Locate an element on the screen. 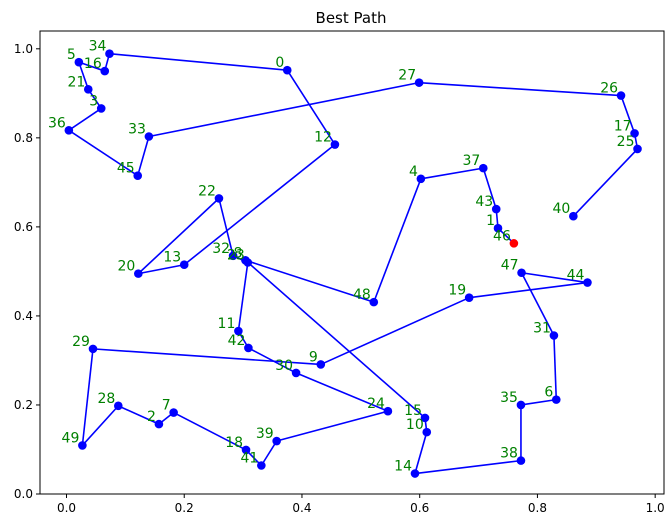  x-tick-label: 0.4 is located at coordinates (301, 508).